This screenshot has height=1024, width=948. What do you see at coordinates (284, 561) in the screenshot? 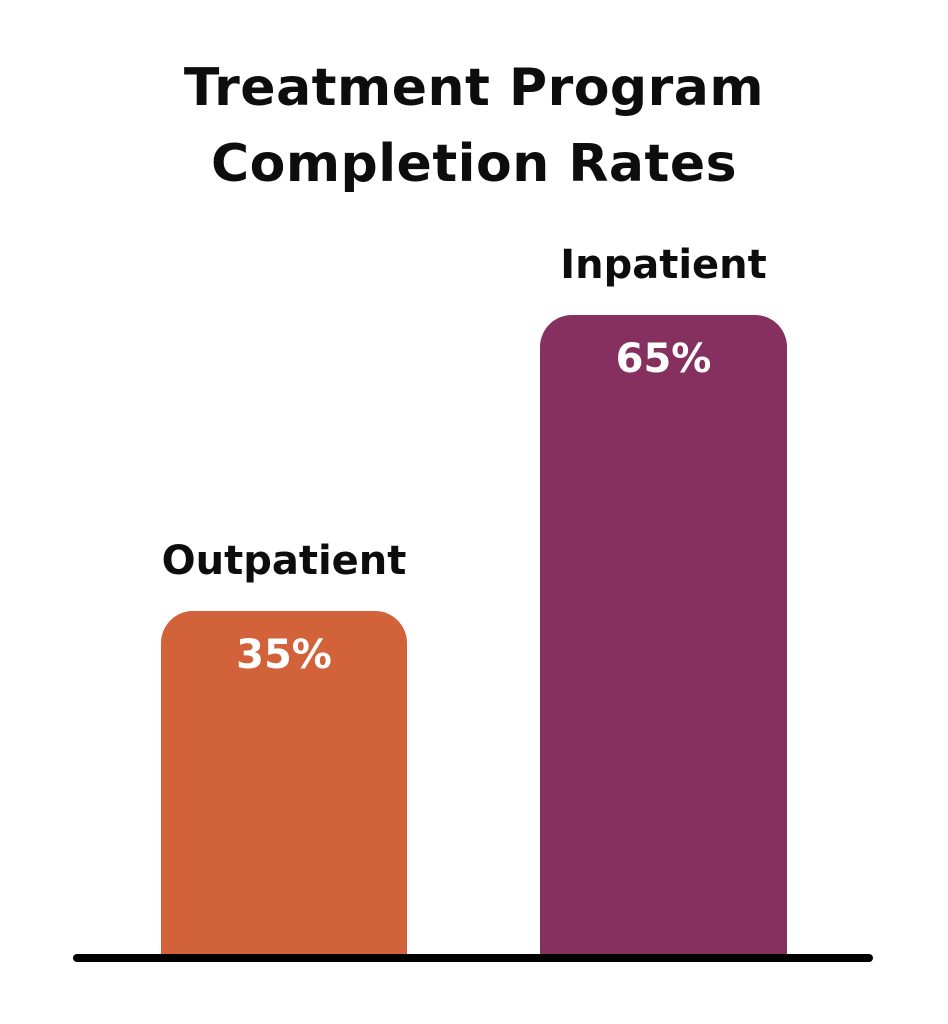
I see `bar-label-outpatient: Outpatient` at bounding box center [284, 561].